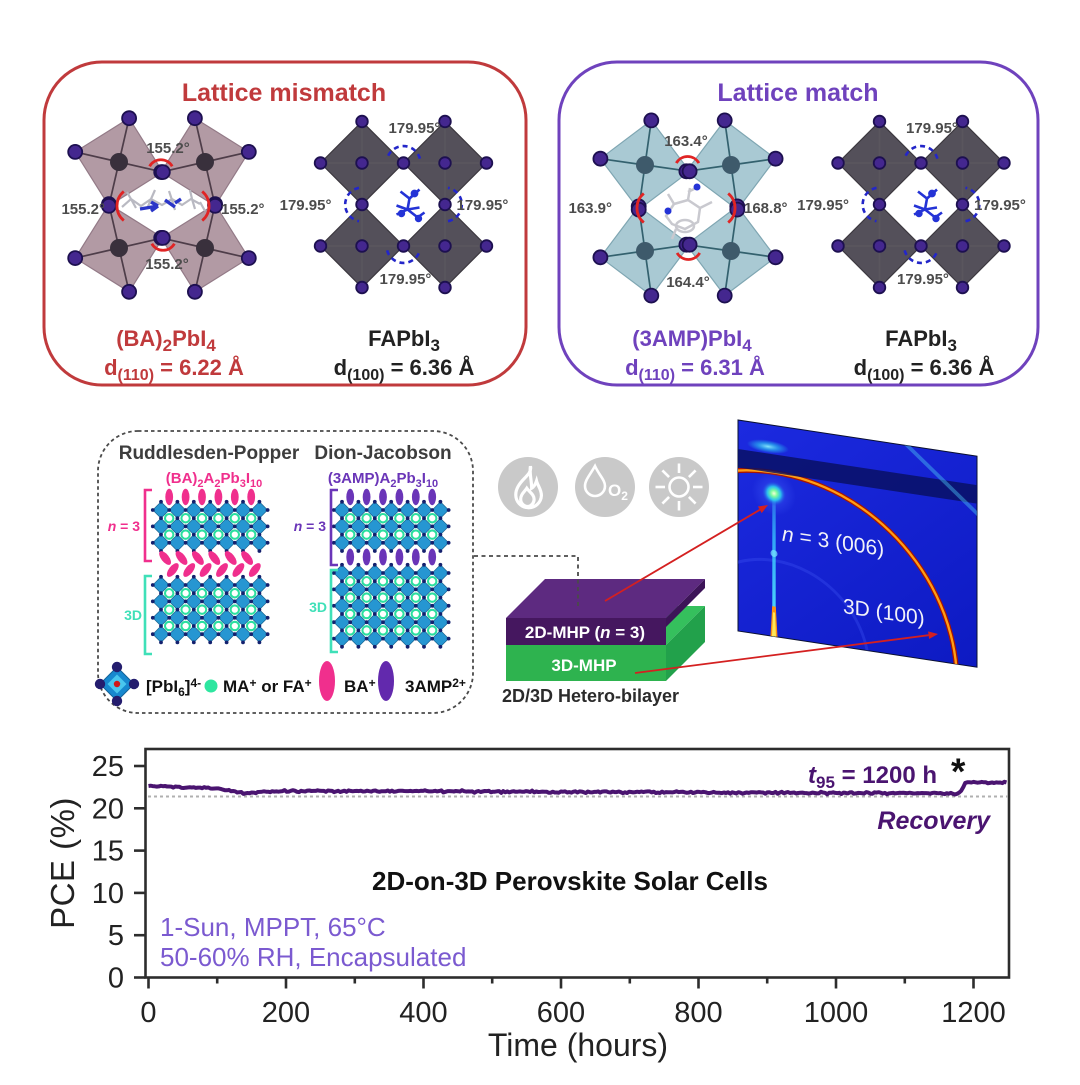 Image resolution: width=1080 pixels, height=1085 pixels. Describe the element at coordinates (214, 480) in the screenshot. I see `svg-text: (BA)2A2Pb3I10` at that location.